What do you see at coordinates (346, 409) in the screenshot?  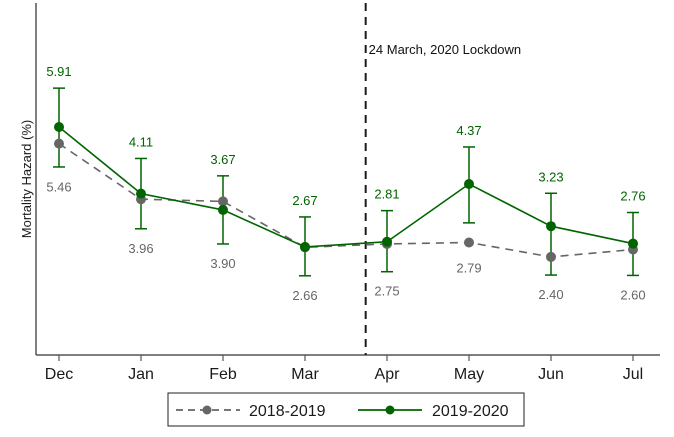 I see `legend: 2018-2019 2019-2020` at bounding box center [346, 409].